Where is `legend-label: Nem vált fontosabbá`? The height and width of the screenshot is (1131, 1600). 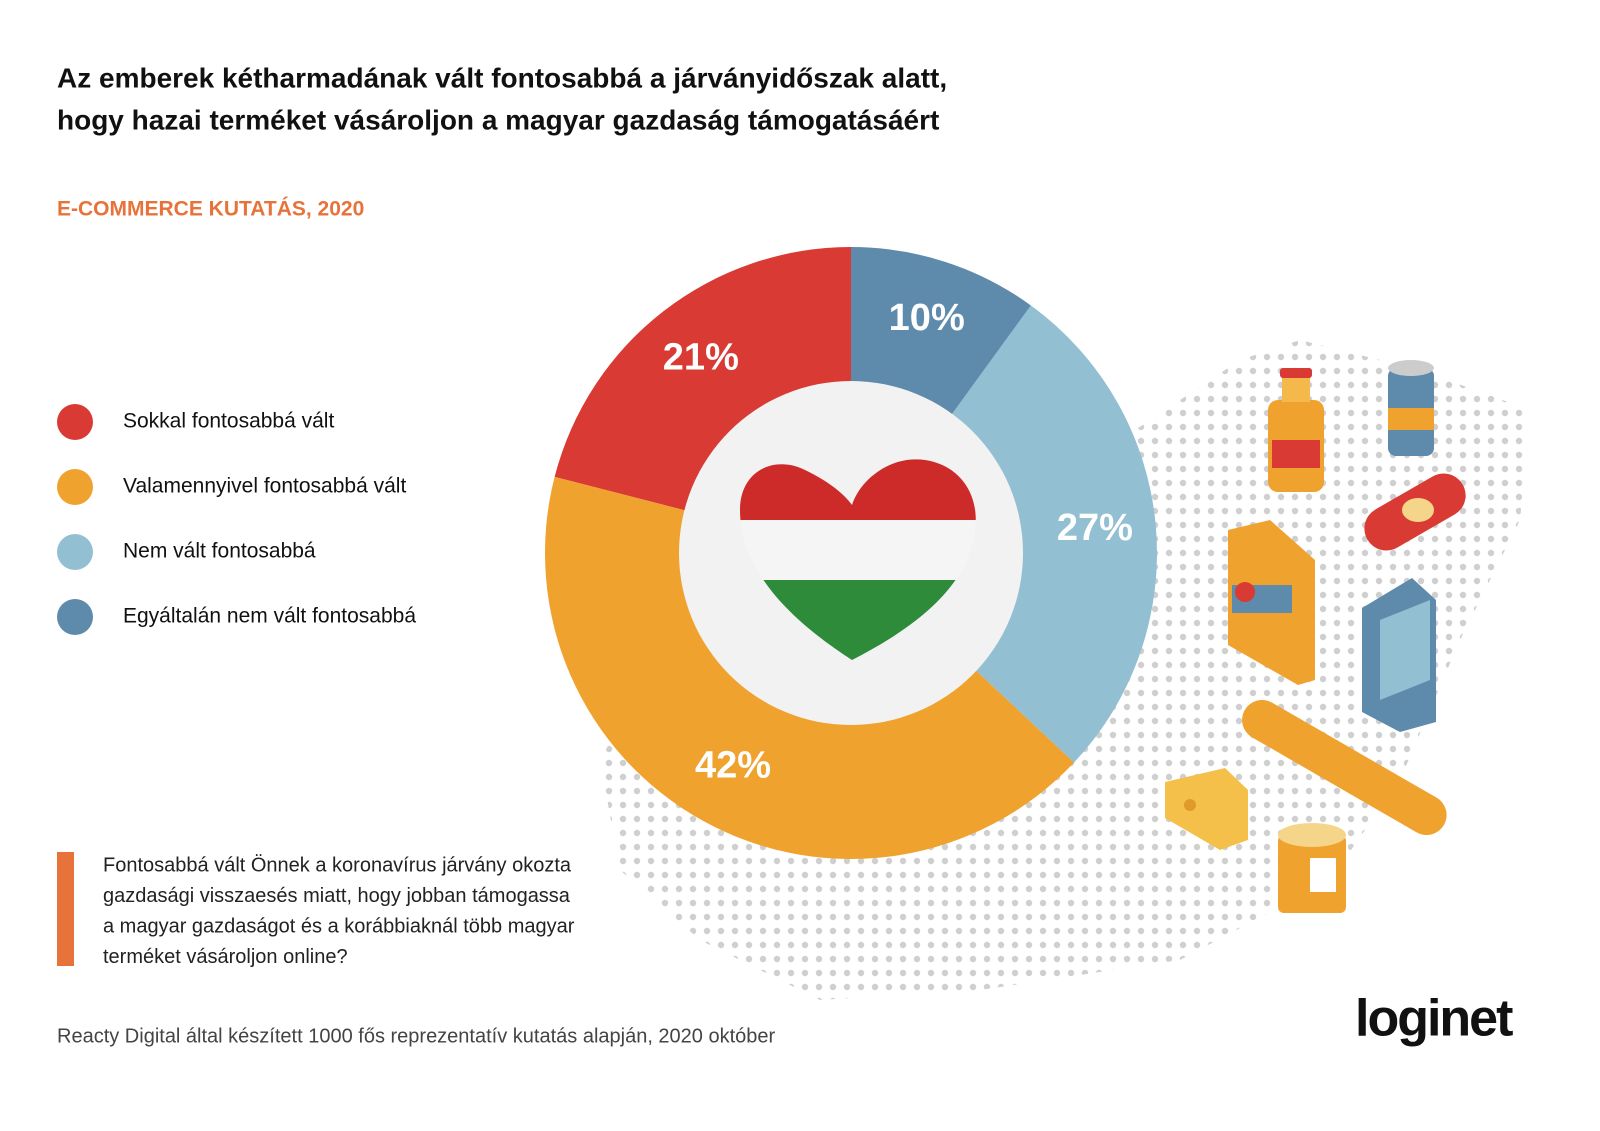
legend-label: Nem vált fontosabbá is located at coordinates (219, 551).